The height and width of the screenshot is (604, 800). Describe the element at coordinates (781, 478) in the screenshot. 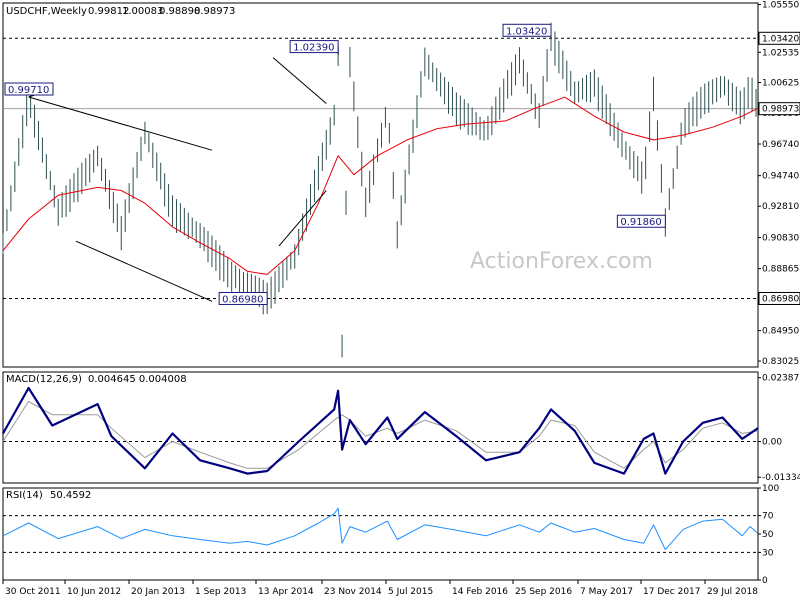

I see `macd-y-tick-2: -0.013346` at that location.